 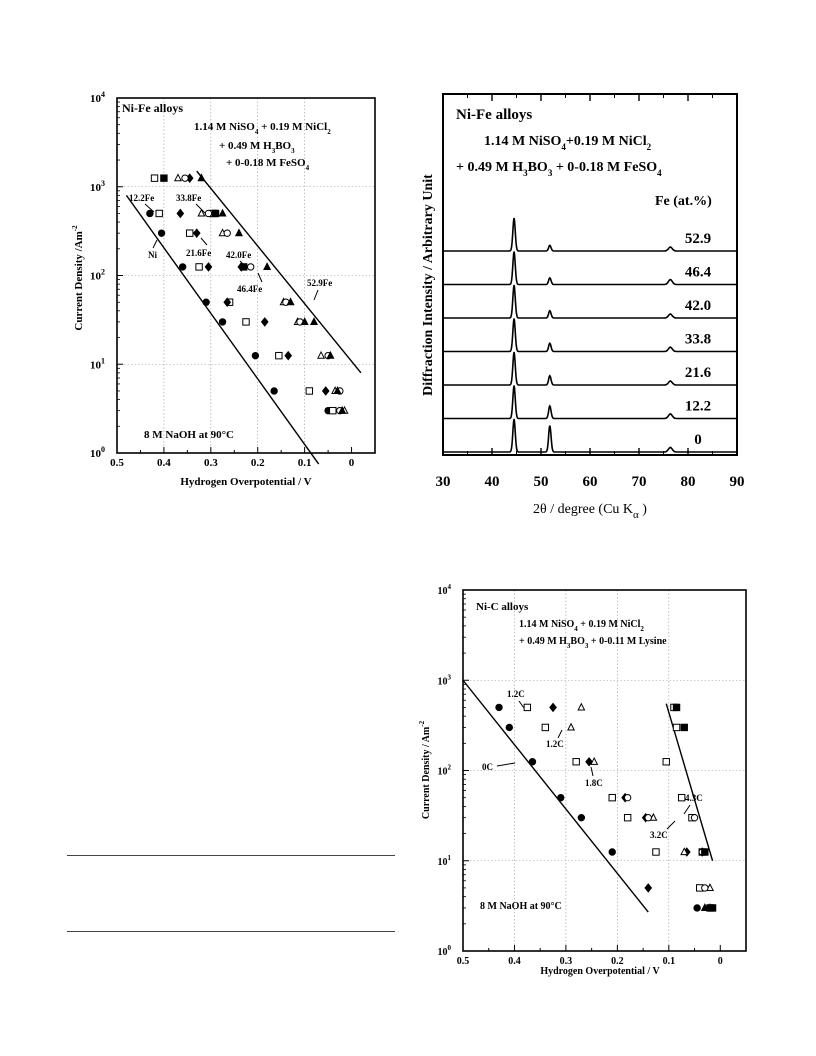 I want to click on annotation-52.9Fe: 52.9Fe, so click(x=319, y=283).